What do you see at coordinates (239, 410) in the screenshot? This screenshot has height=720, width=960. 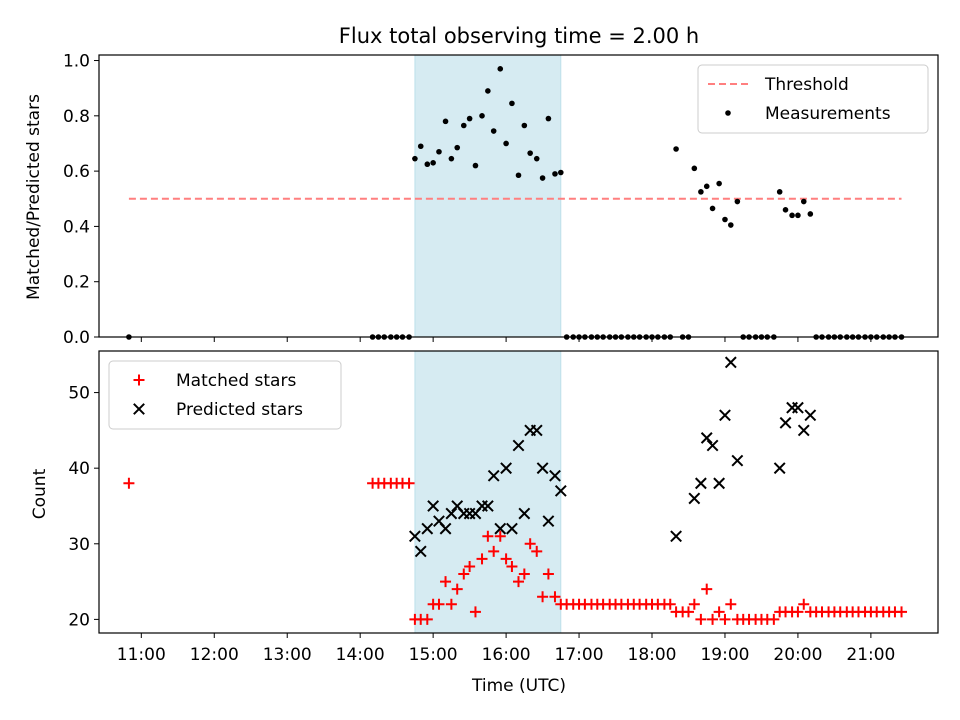 I see `legend-label: Predicted stars` at bounding box center [239, 410].